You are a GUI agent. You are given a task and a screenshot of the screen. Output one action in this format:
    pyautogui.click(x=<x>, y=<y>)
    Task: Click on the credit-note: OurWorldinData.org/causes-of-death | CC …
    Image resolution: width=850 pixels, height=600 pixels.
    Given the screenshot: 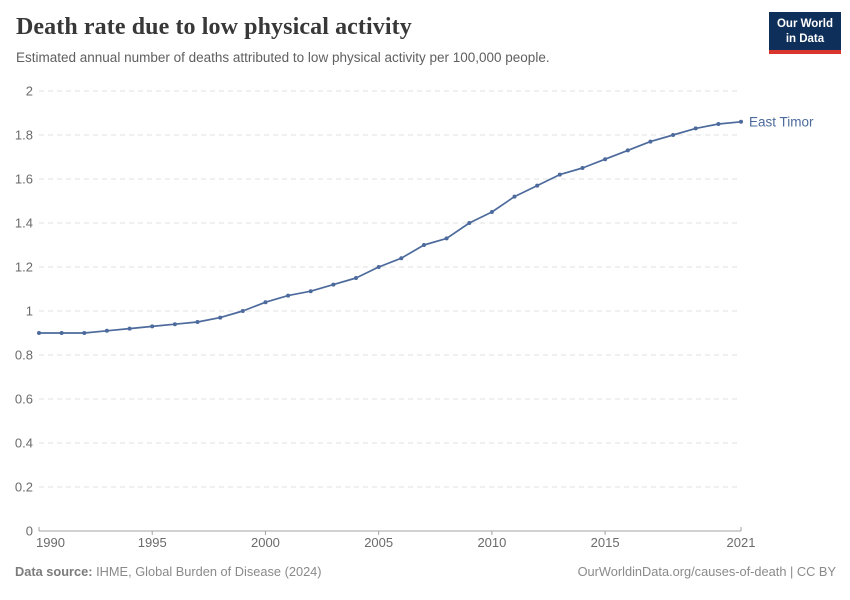 What is the action you would take?
    pyautogui.click(x=707, y=571)
    